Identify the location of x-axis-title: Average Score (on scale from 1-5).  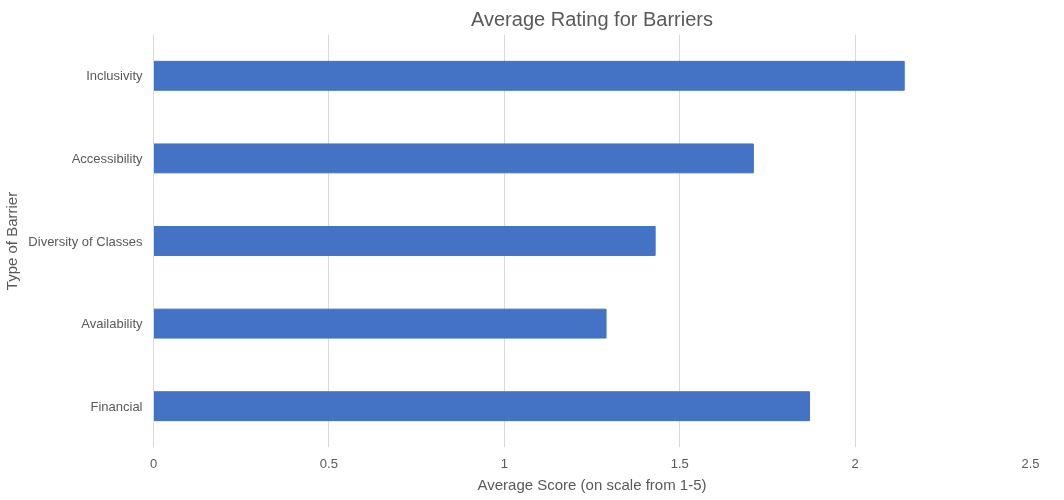
(592, 484).